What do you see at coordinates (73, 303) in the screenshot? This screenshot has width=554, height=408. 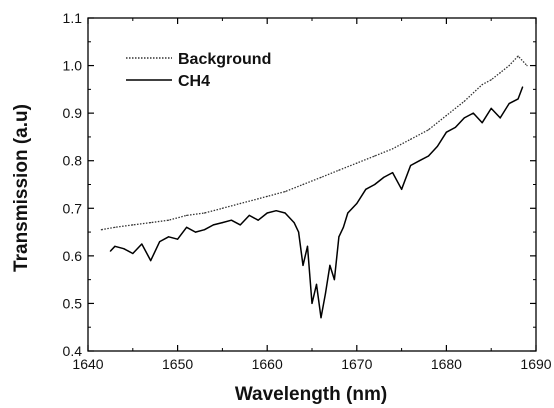 I see `y-tick-label: 0.5` at bounding box center [73, 303].